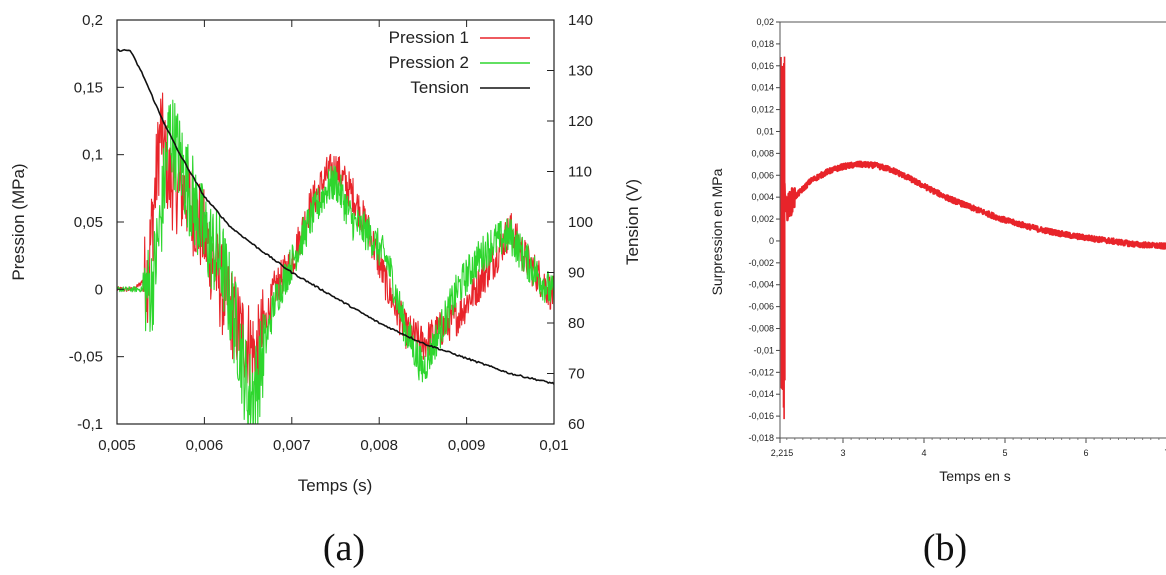 The height and width of the screenshot is (575, 1166). Describe the element at coordinates (92, 20) in the screenshot. I see `chart-a-ytick-label: 0,2` at that location.